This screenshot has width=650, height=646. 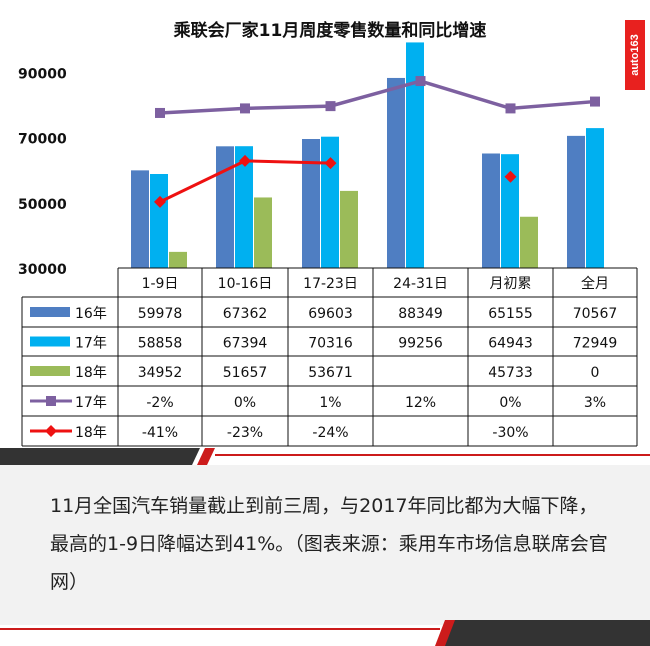 I want to click on data-label: 72949, so click(x=595, y=344).